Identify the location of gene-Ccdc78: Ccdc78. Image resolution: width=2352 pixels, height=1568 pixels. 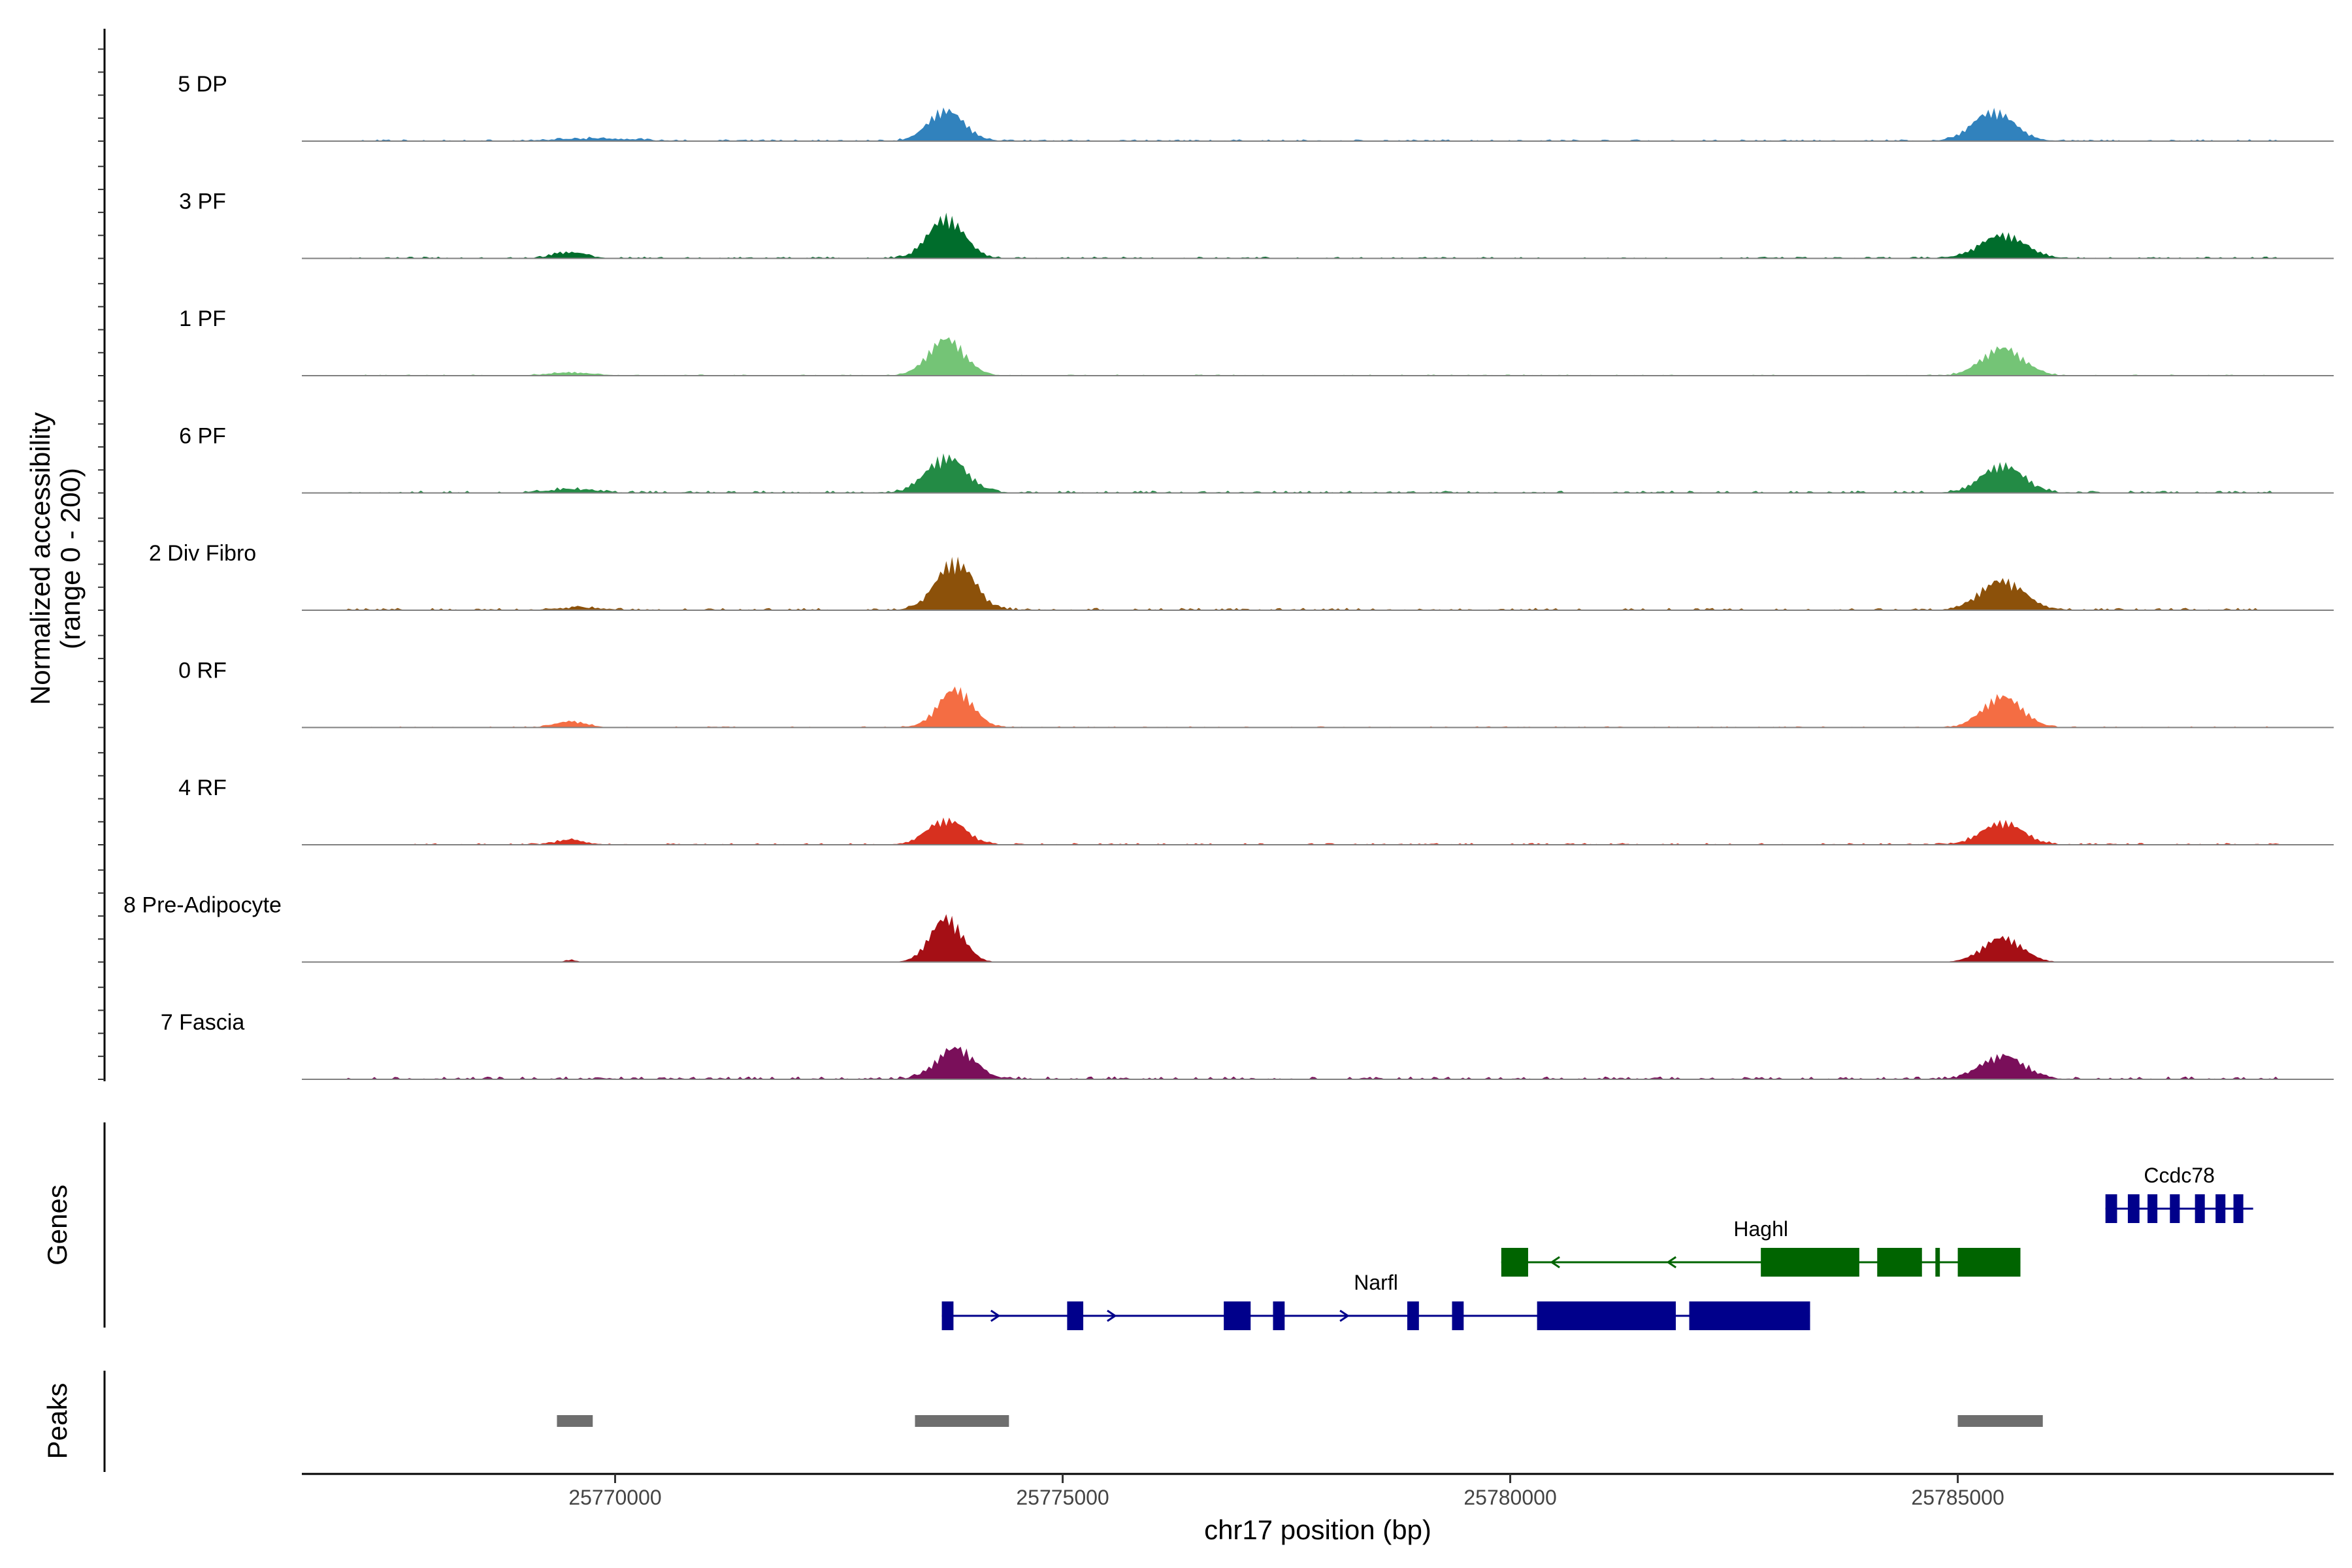
(2179, 1193).